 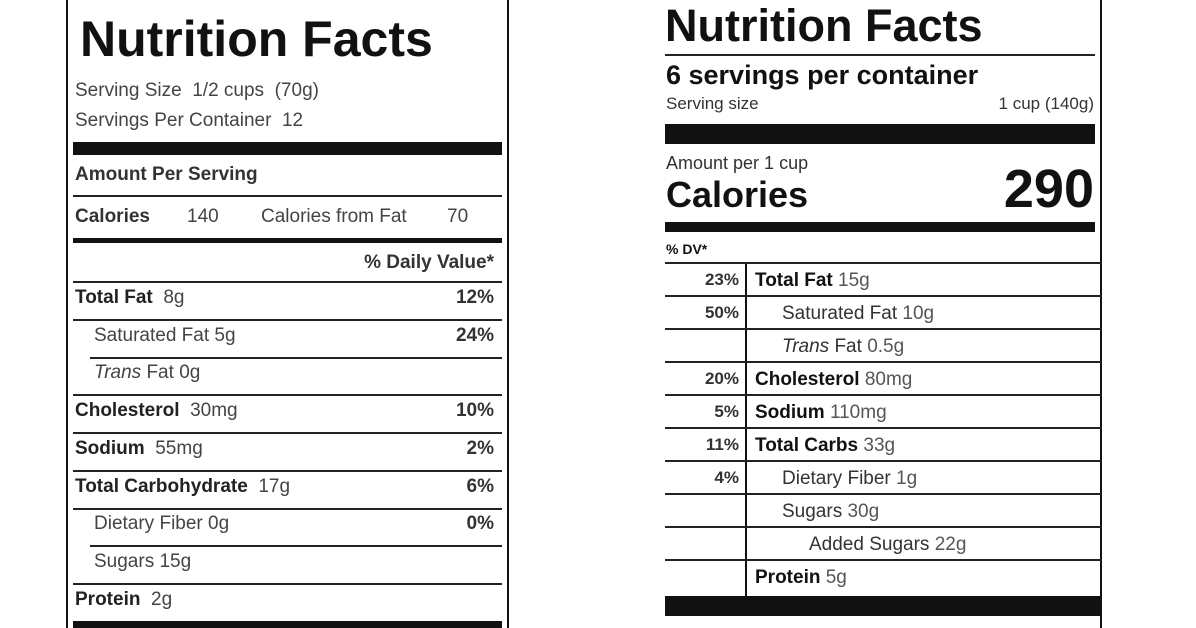 What do you see at coordinates (833, 380) in the screenshot?
I see `nutrient-row: Cholesterol 80mg` at bounding box center [833, 380].